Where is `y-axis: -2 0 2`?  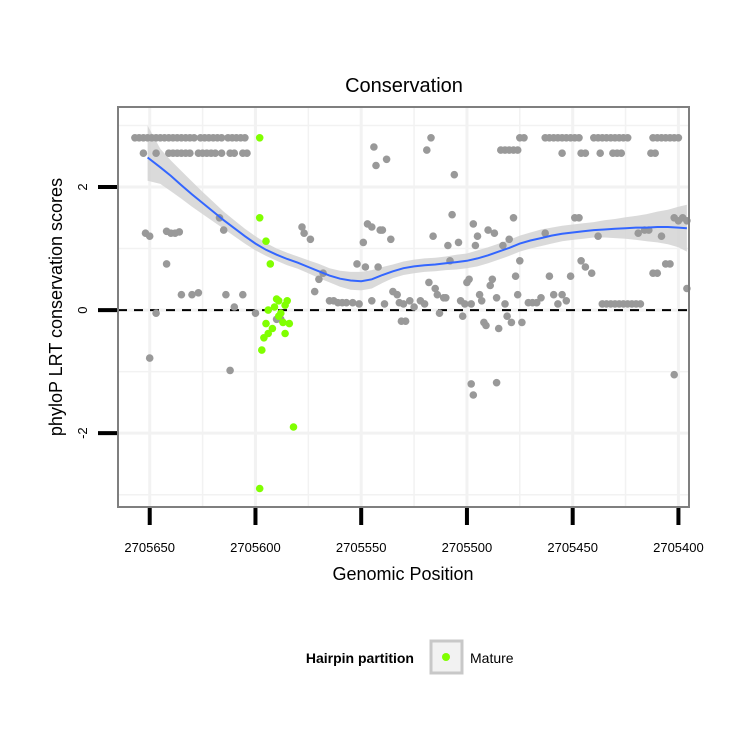 y-axis: -2 0 2 is located at coordinates (96, 311).